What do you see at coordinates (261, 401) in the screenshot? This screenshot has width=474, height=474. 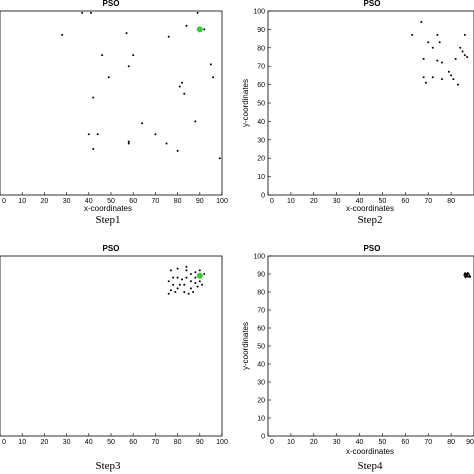 I see `y-tick-label: 20` at bounding box center [261, 401].